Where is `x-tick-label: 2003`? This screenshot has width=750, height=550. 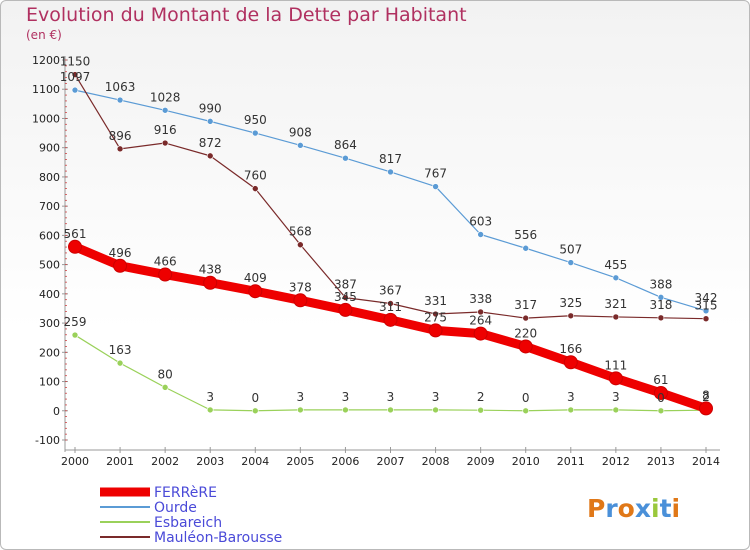
x-tick-label: 2003 is located at coordinates (210, 461).